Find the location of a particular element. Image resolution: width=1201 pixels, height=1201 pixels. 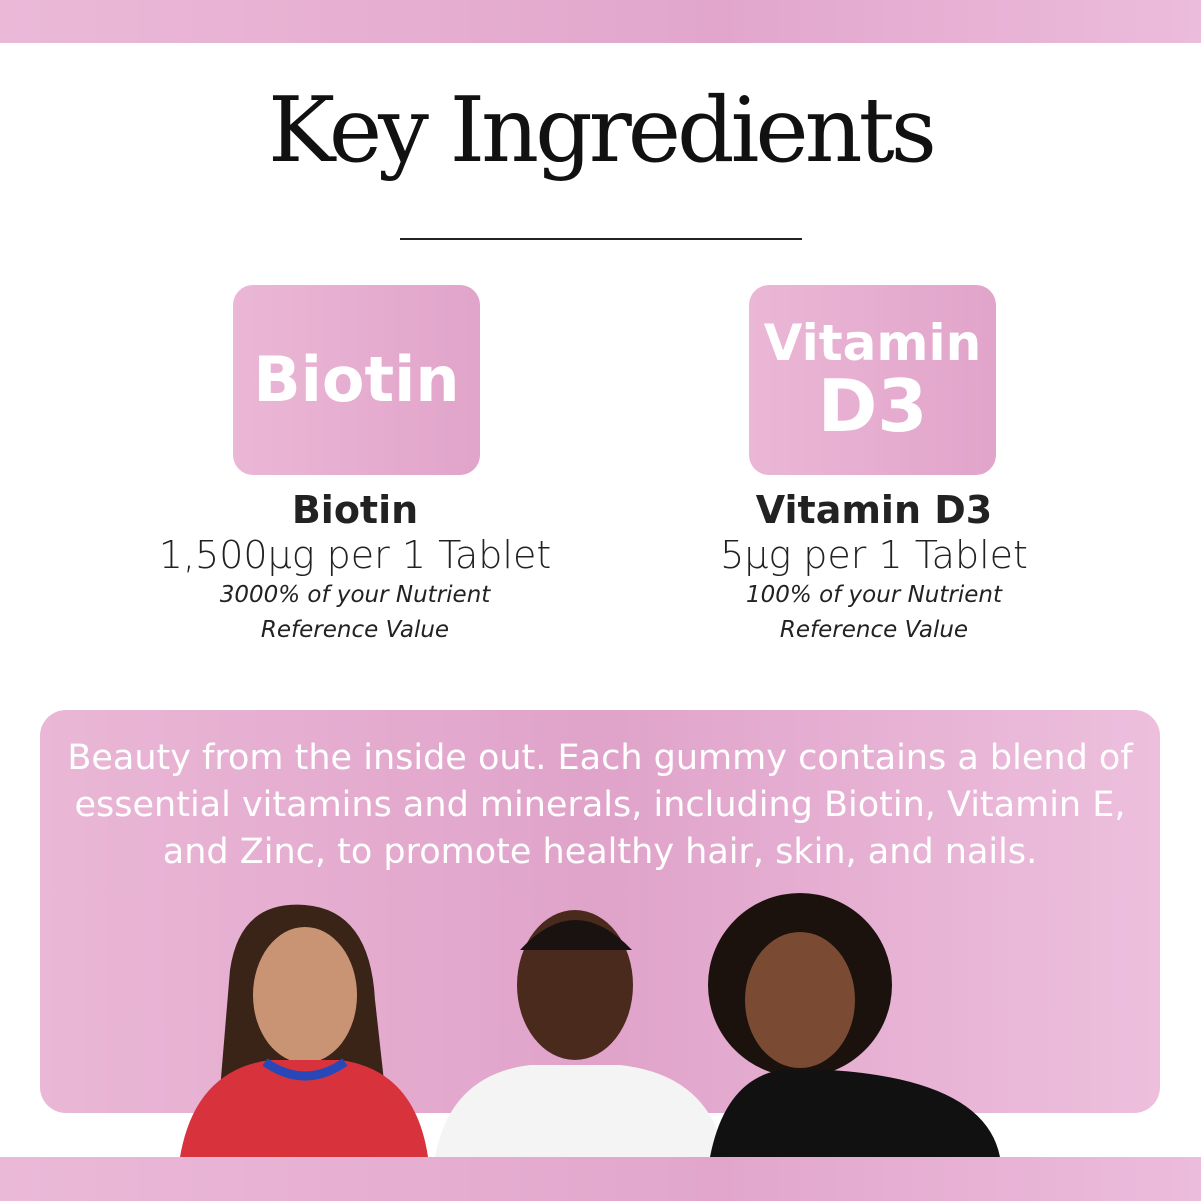

vitamin-d3-tile-line2: D3 is located at coordinates (872, 406).